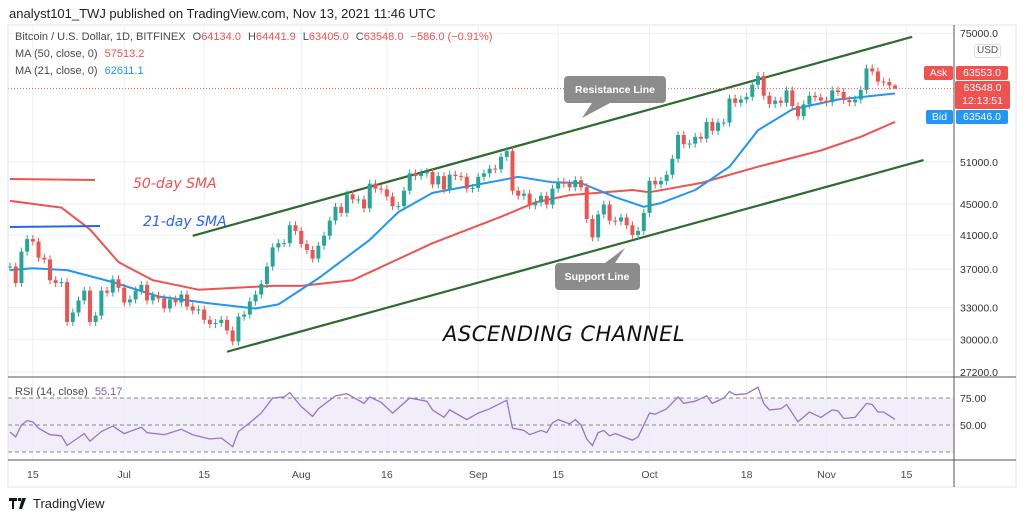 Image resolution: width=1024 pixels, height=520 pixels. I want to click on bar-countdown: 12:13:51, so click(982, 101).